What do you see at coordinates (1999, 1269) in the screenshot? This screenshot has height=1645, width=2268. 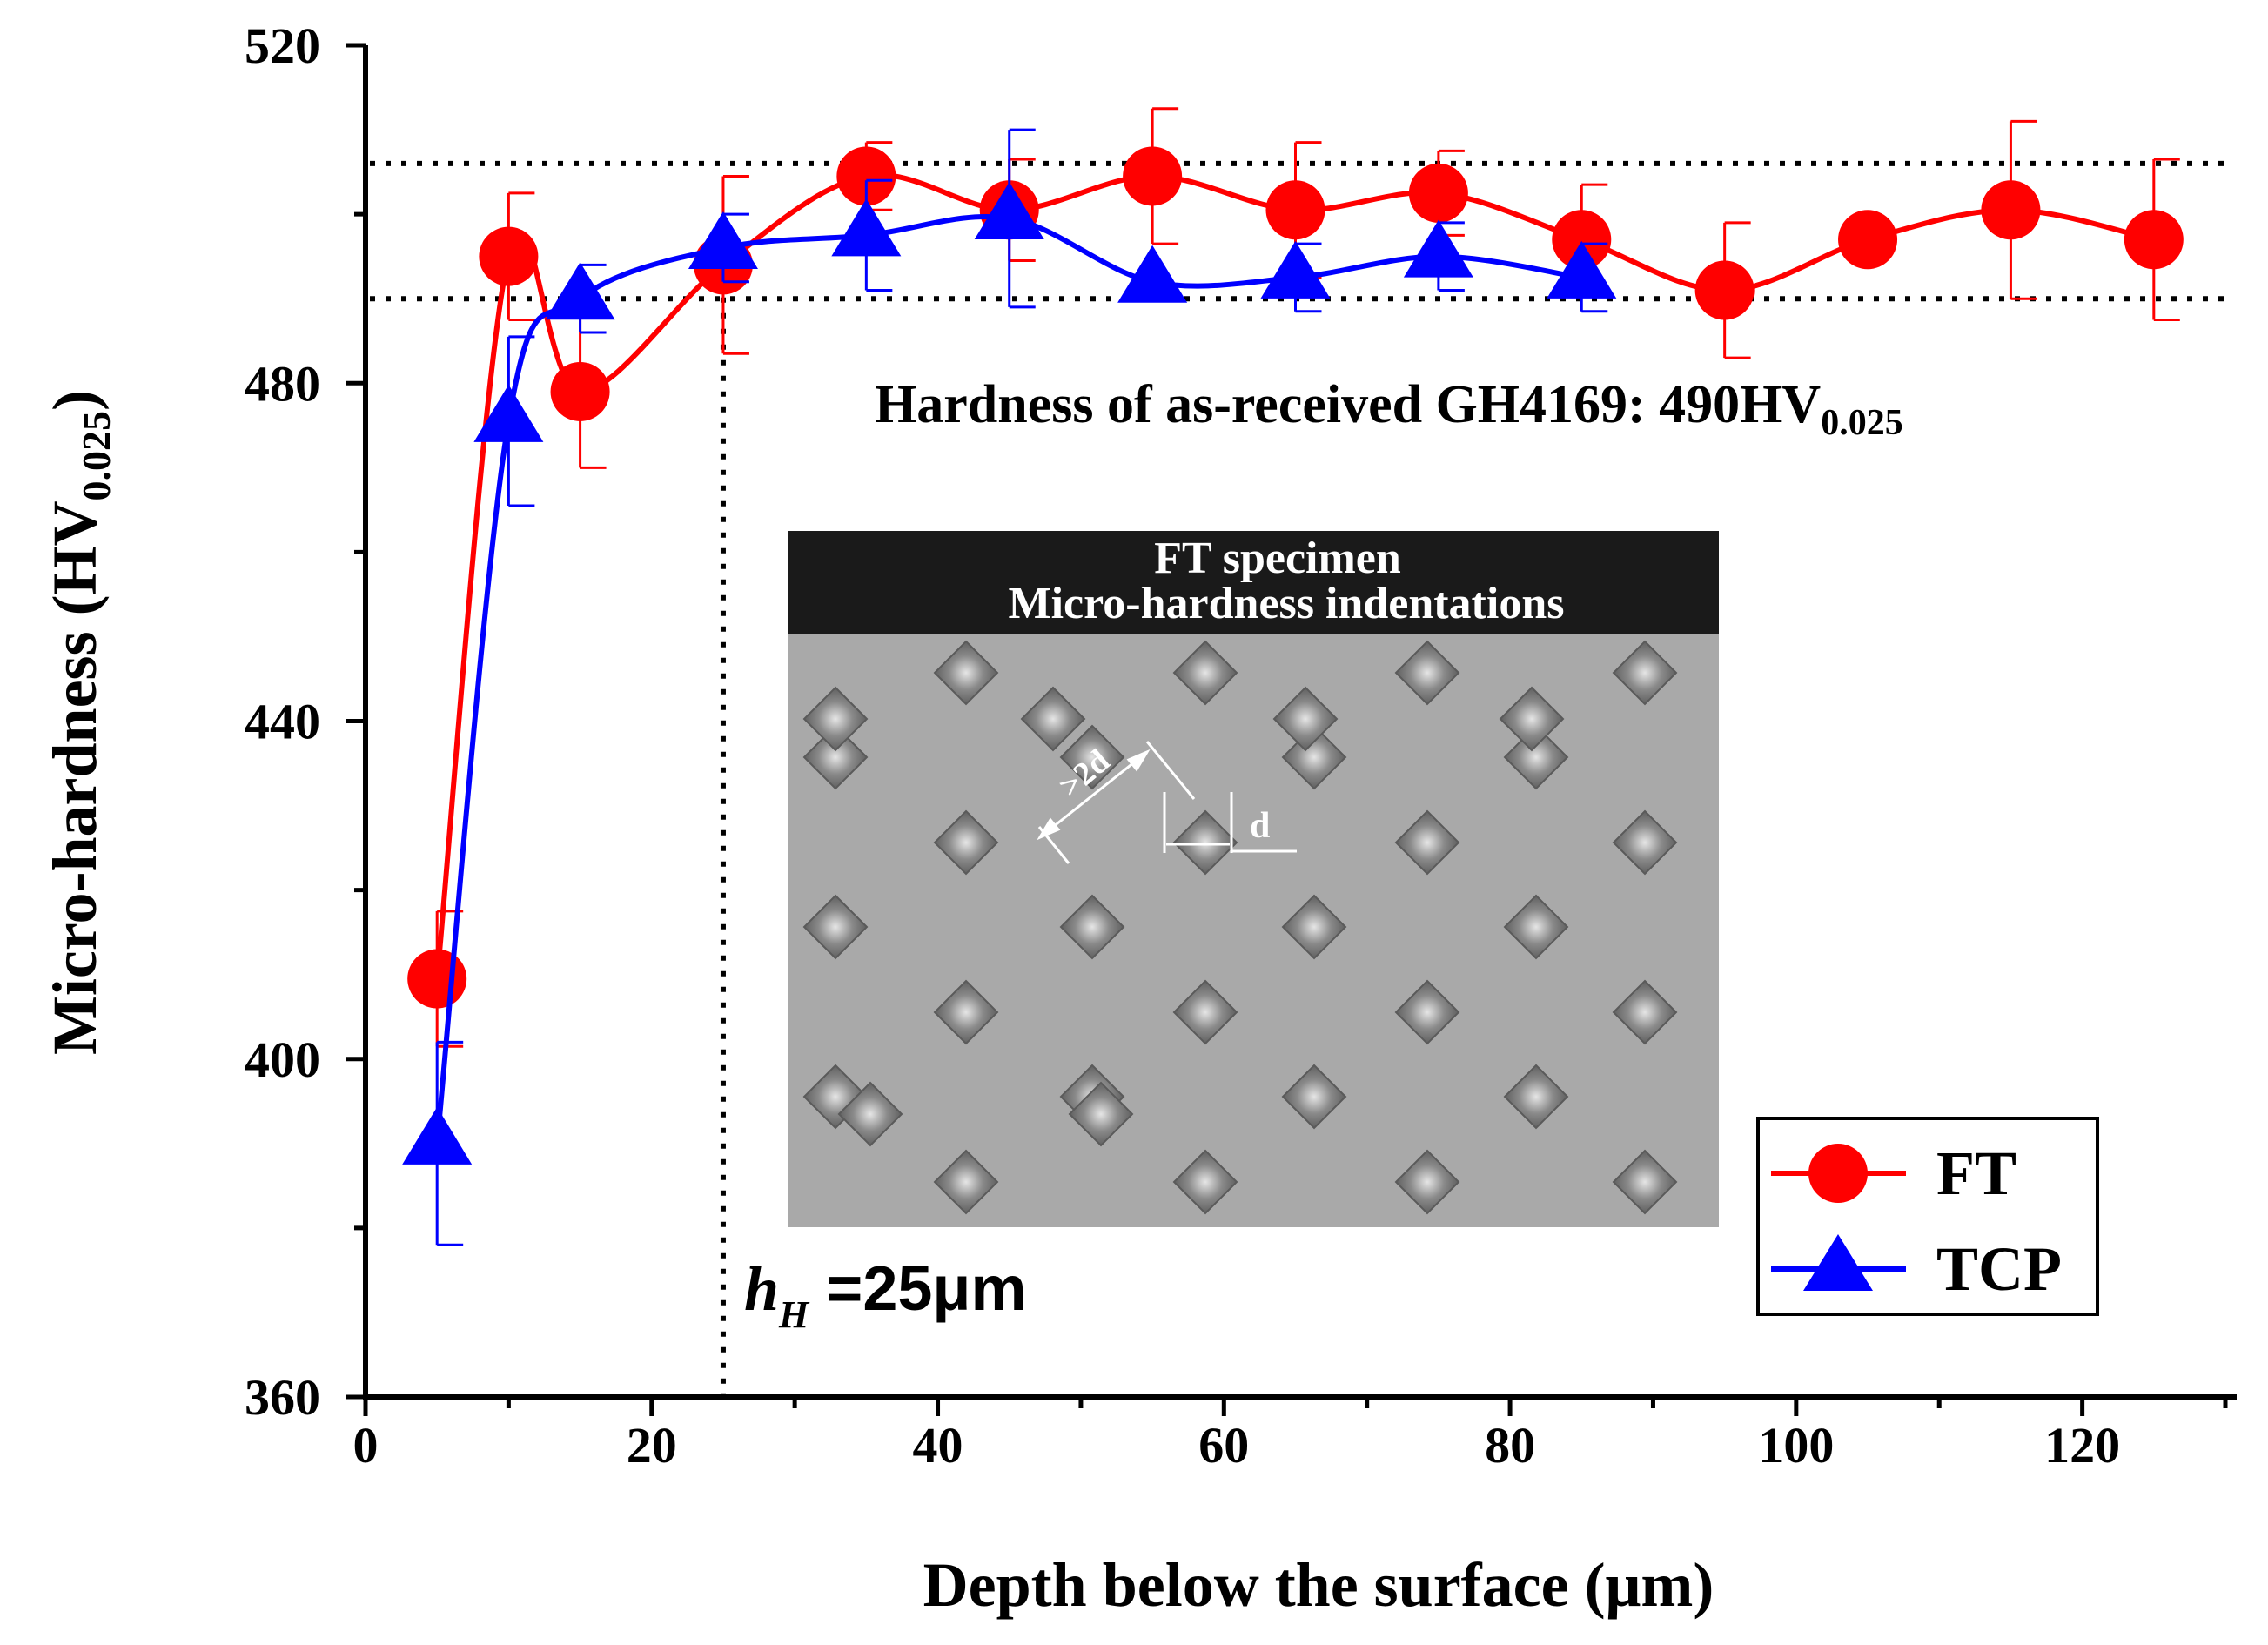 I see `legend-tcp-label: TCP` at bounding box center [1999, 1269].